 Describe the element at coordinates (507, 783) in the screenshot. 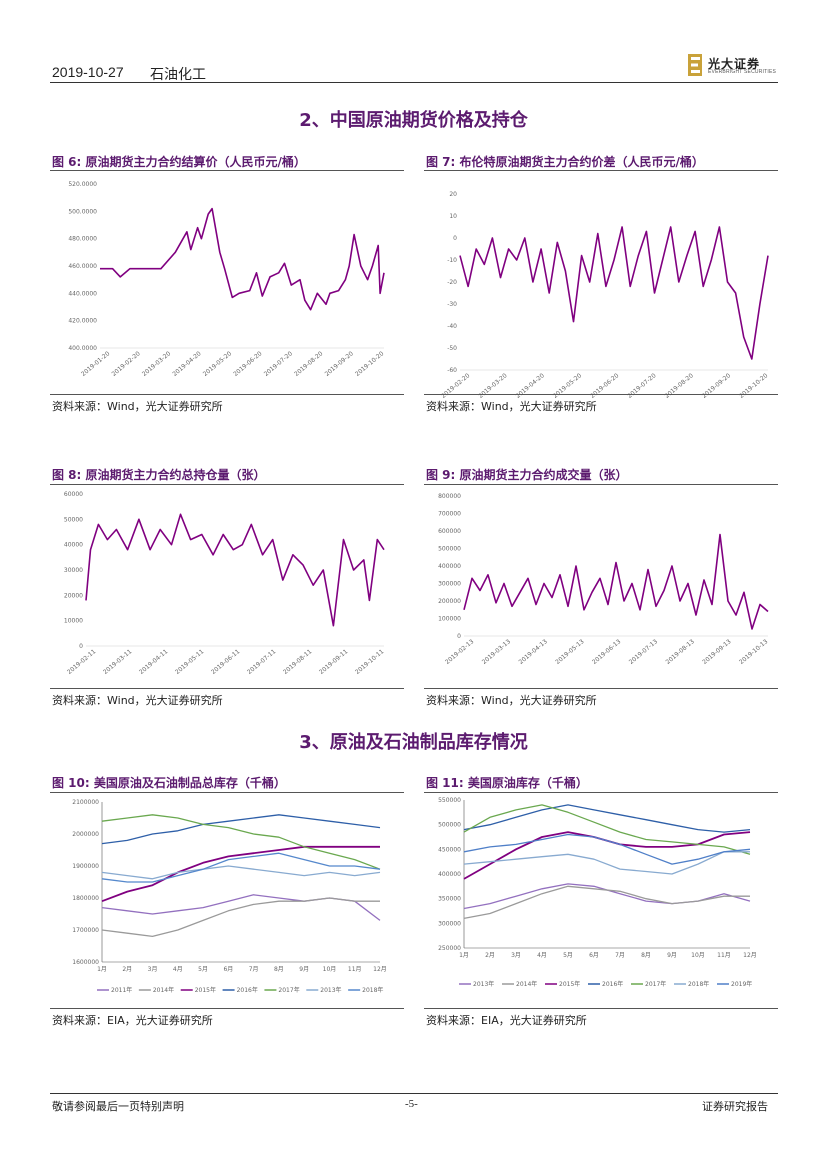

I see `figure-11-title: 图 11: 美国原油库存（千桶）` at that location.